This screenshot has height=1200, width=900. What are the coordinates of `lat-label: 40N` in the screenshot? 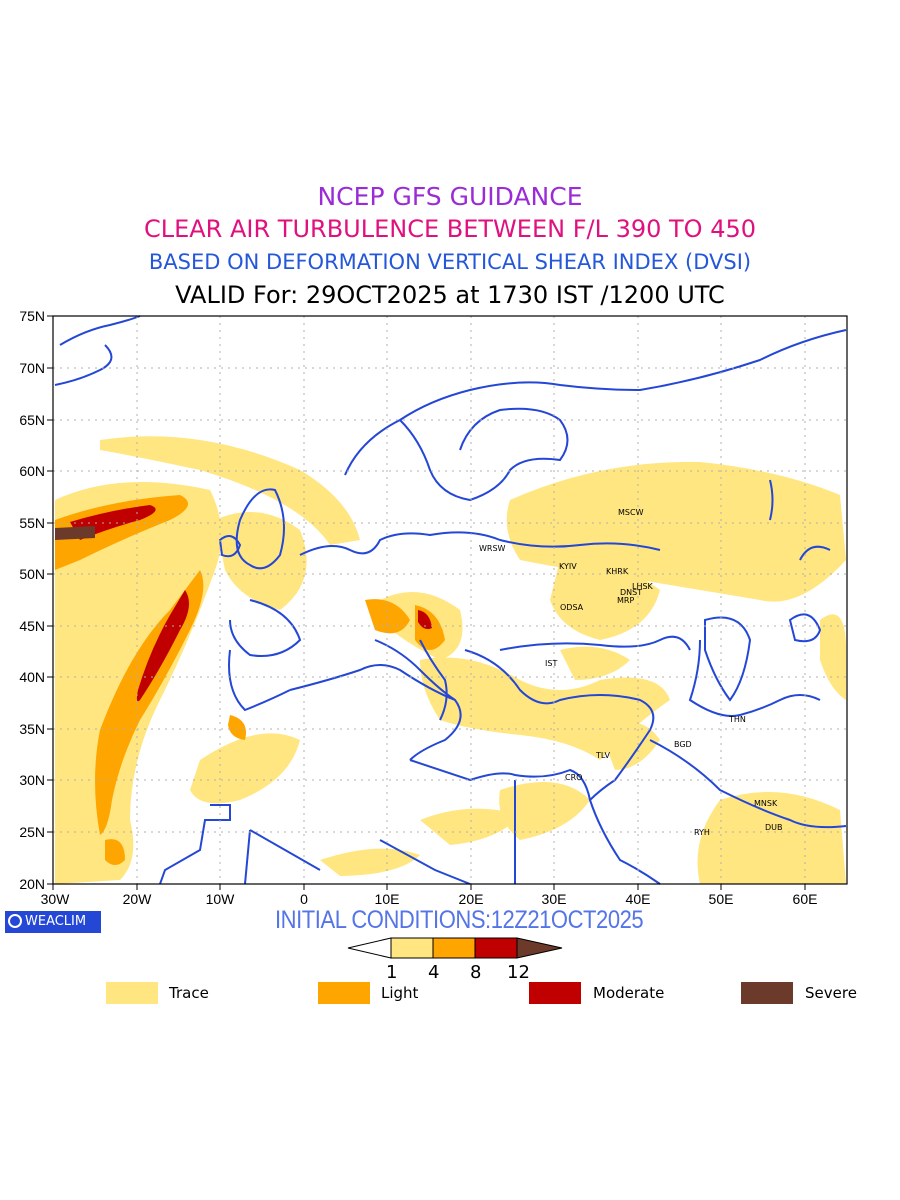 It's located at (32, 677).